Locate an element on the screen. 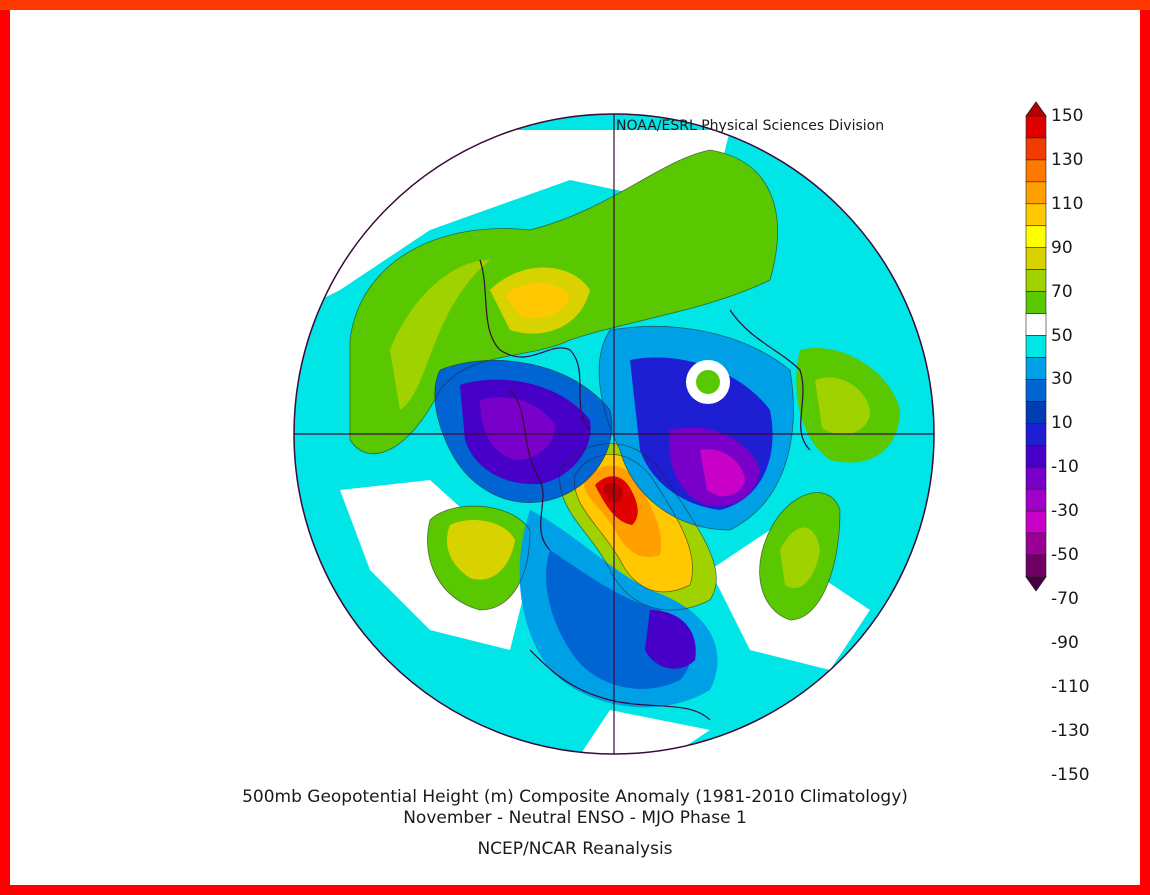 The image size is (1150, 895). colorbar-tick-label: -30 is located at coordinates (1065, 511).